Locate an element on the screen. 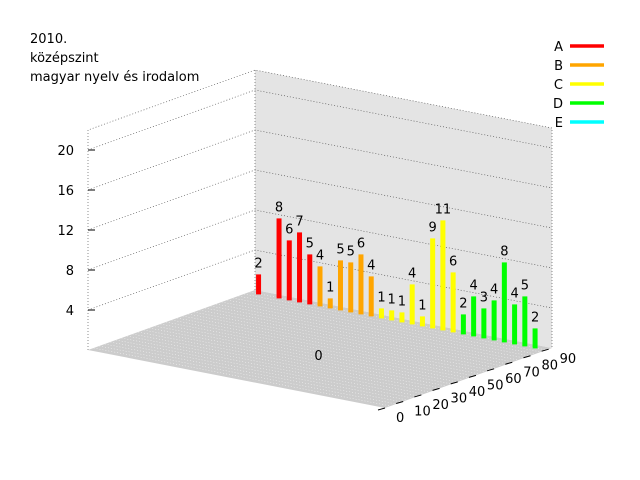  x-tick-label: 90 is located at coordinates (568, 359).